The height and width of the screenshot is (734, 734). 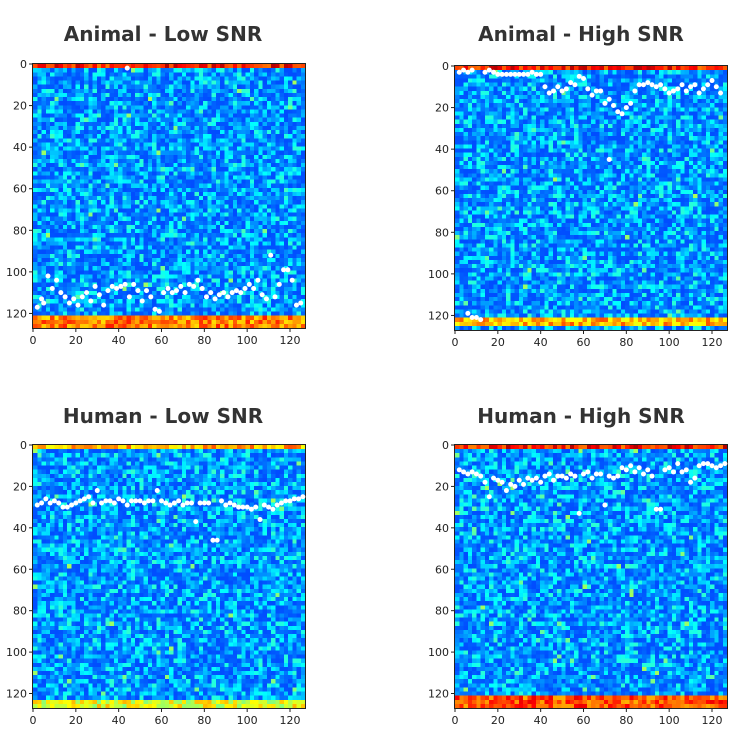 I want to click on x-tick-label: 80, so click(x=204, y=720).